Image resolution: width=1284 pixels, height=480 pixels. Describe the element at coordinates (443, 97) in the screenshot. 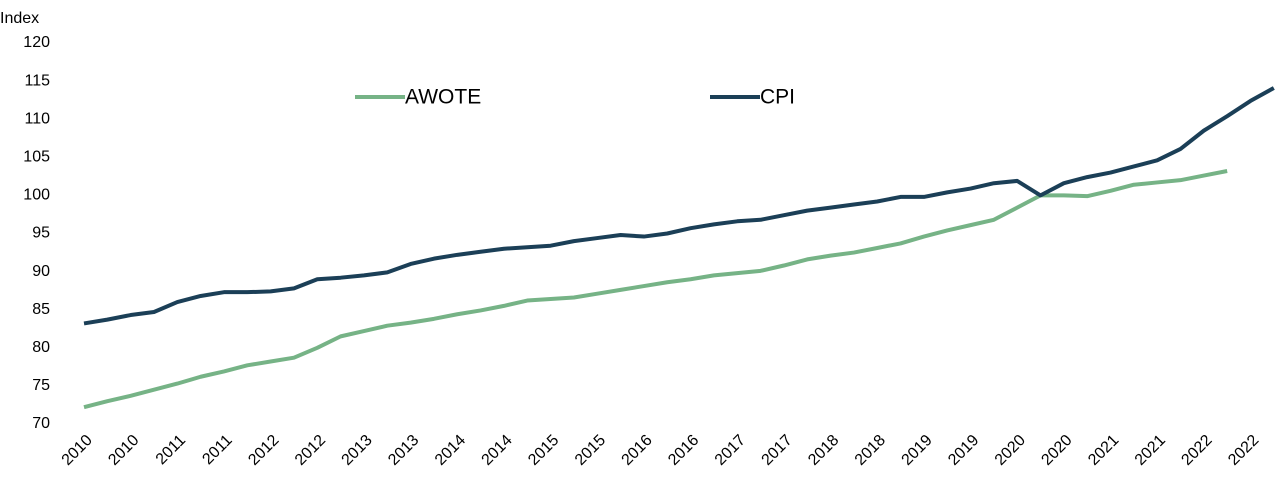

I see `legend-label: AWOTE` at that location.